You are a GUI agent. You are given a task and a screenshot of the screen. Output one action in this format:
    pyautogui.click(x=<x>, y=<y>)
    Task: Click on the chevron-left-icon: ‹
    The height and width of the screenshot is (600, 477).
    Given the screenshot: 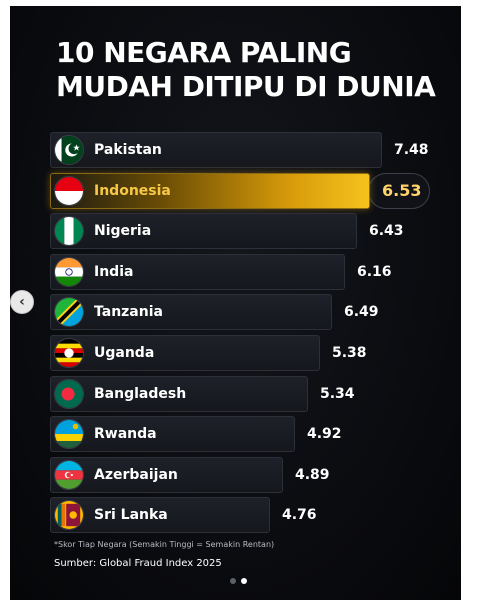 What is the action you would take?
    pyautogui.click(x=22, y=302)
    